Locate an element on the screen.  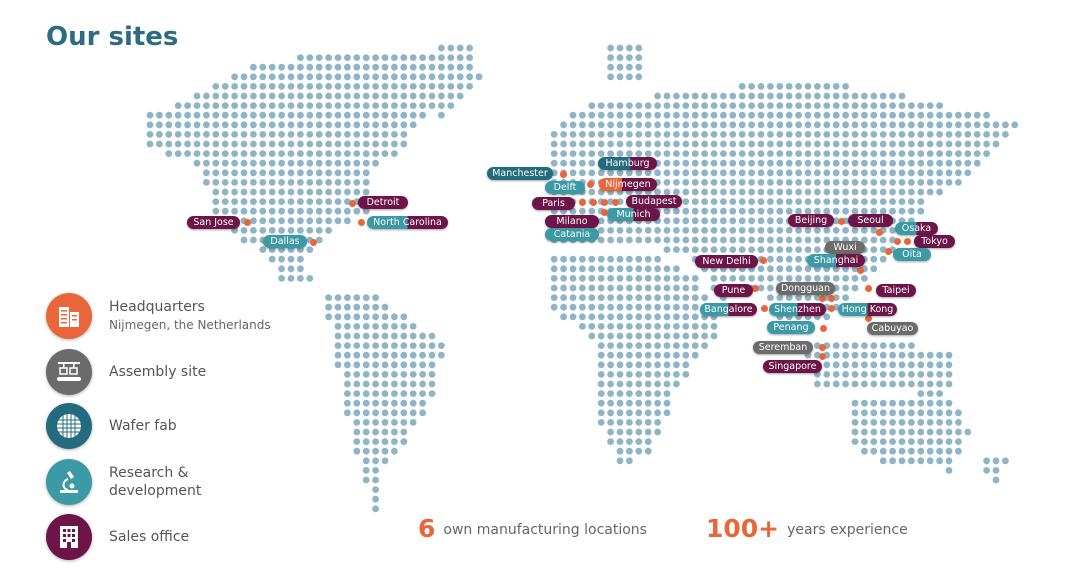
site-label-singapore: Singapore is located at coordinates (792, 366).